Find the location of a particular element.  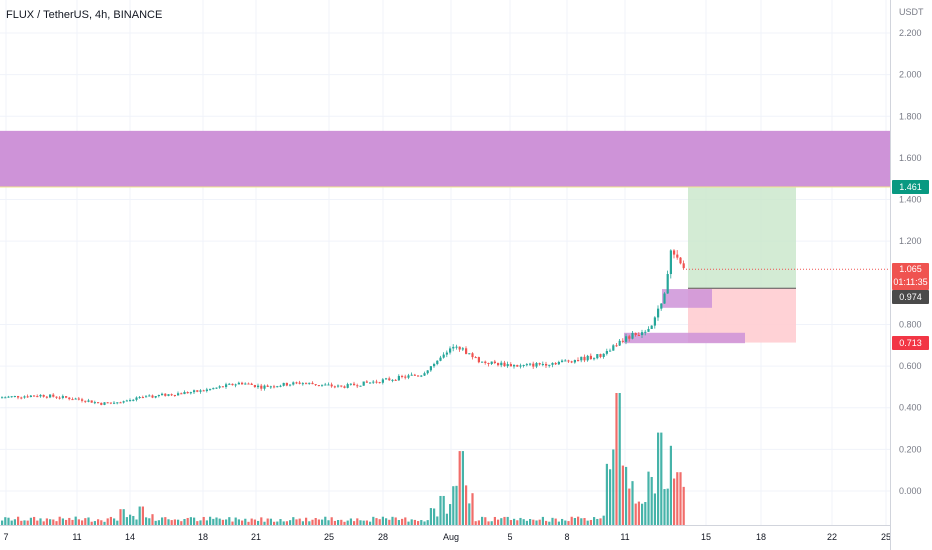

stop-price-text: 0.713 is located at coordinates (910, 343).